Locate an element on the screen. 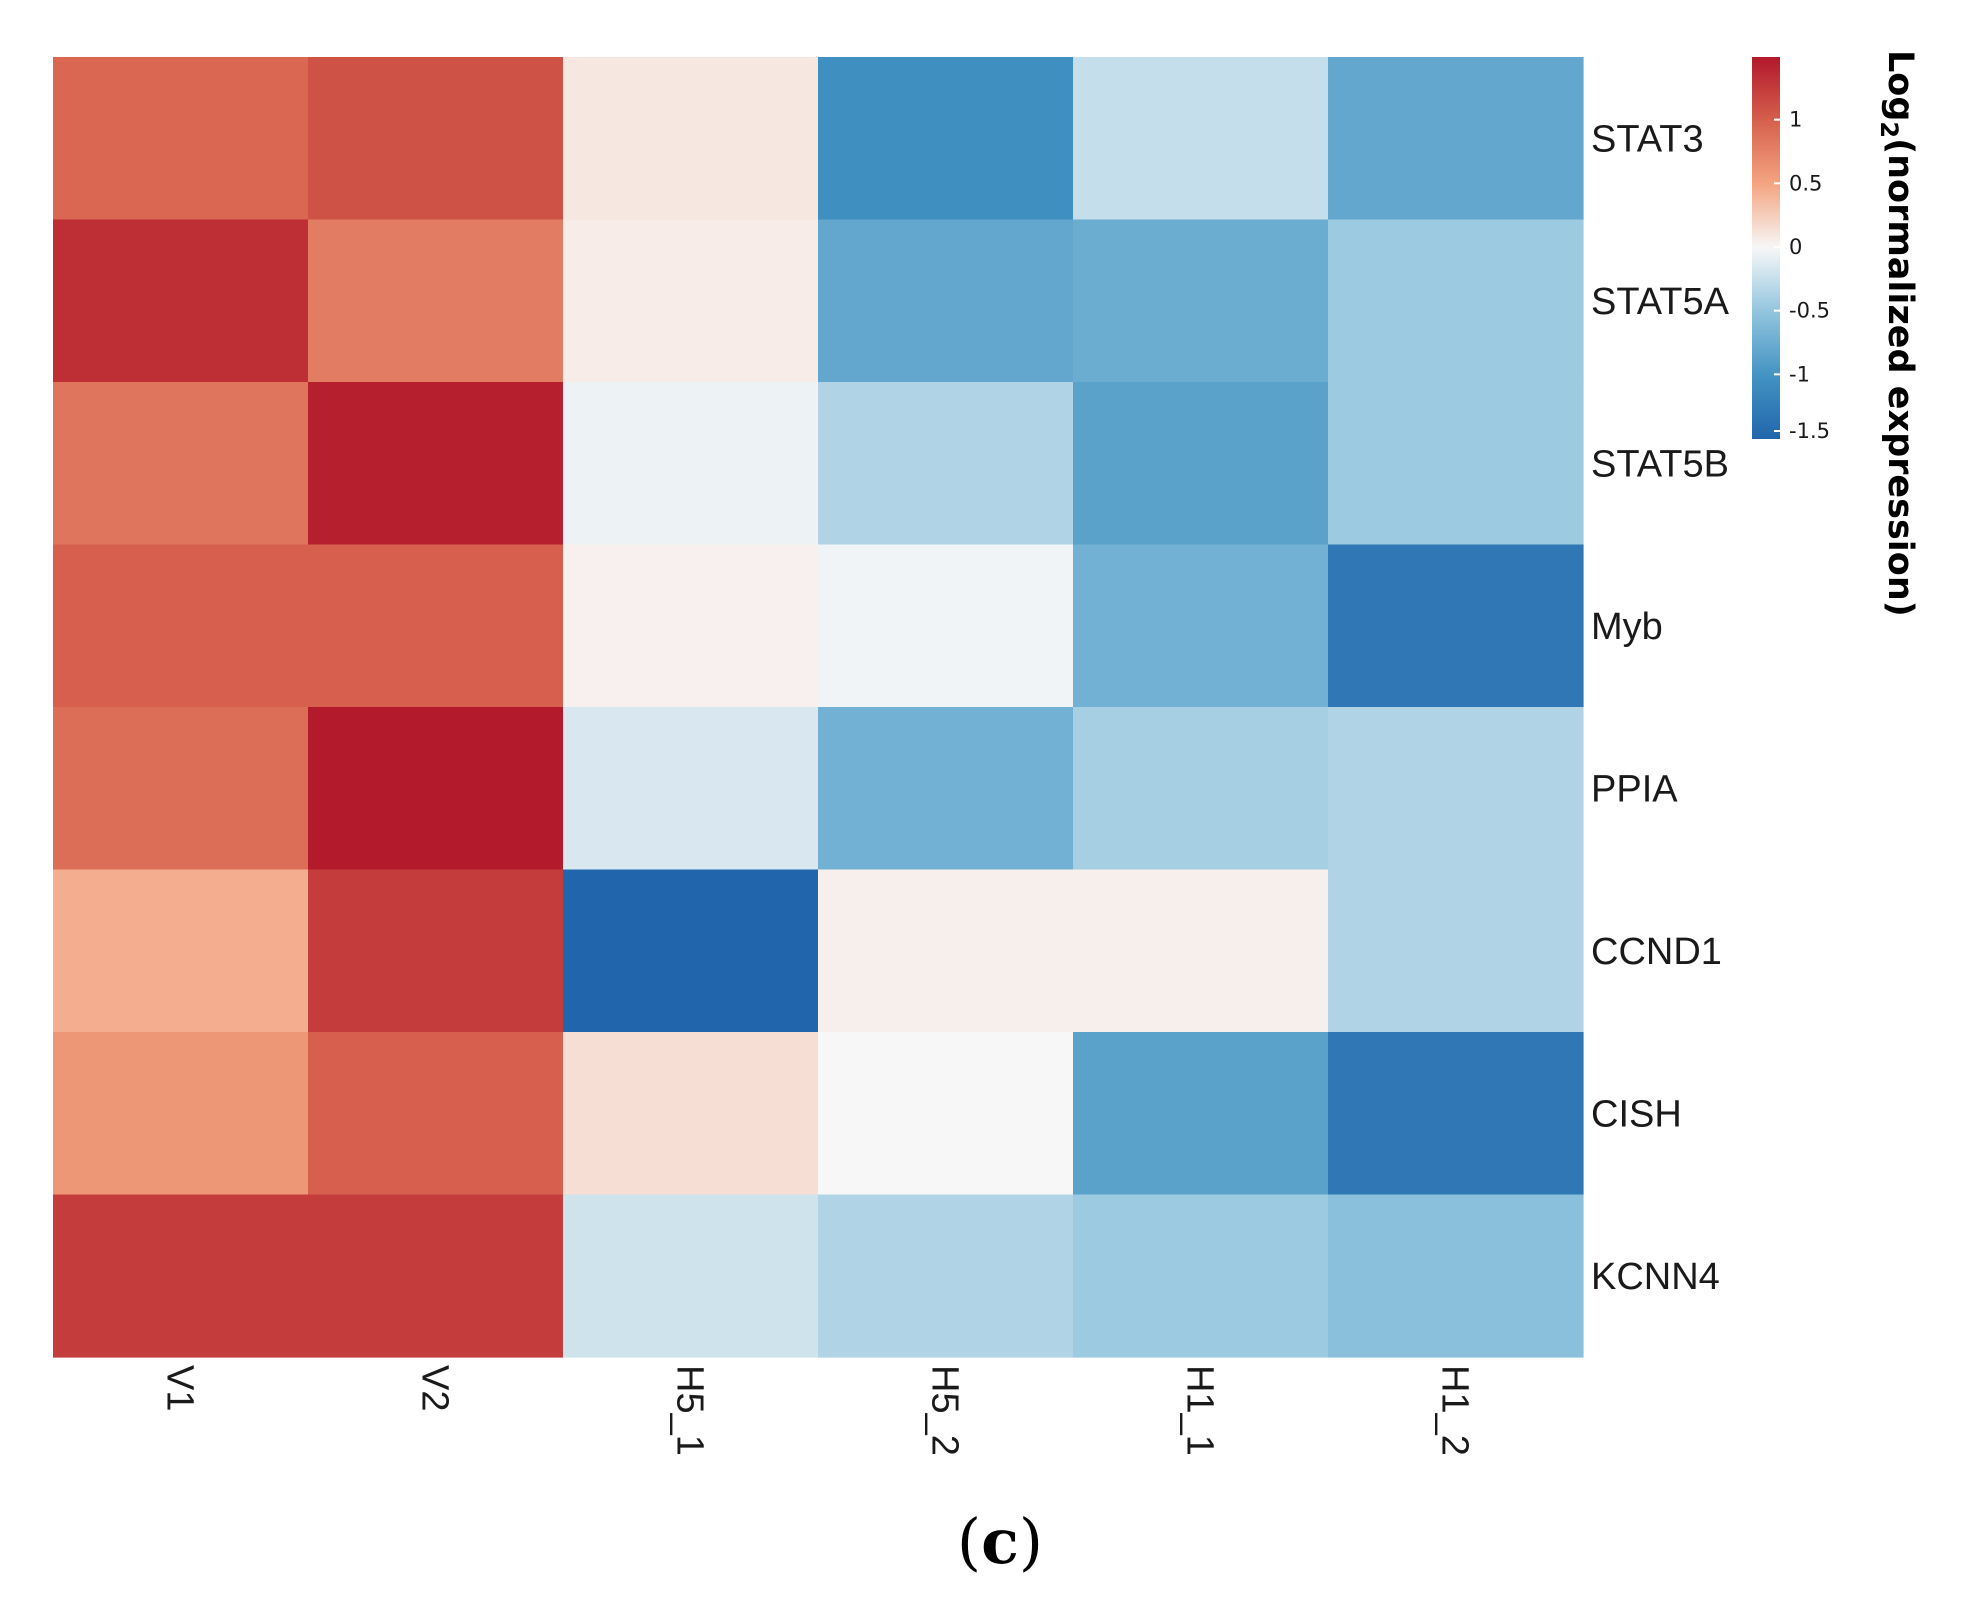 The image size is (1969, 1613). column-label-h5-2: H5_2 is located at coordinates (945, 1410).